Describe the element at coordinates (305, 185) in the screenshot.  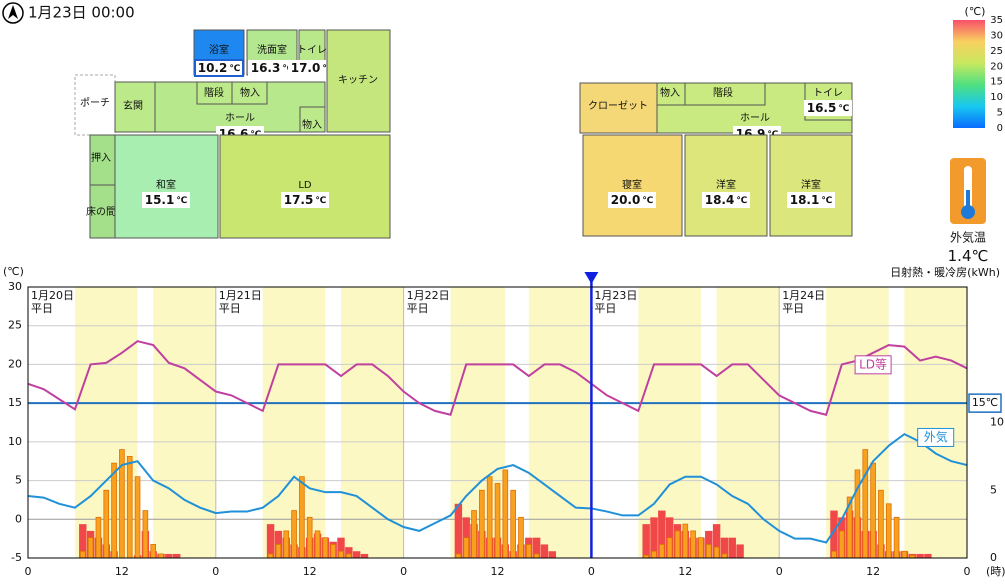
I see `room-name: LD` at that location.